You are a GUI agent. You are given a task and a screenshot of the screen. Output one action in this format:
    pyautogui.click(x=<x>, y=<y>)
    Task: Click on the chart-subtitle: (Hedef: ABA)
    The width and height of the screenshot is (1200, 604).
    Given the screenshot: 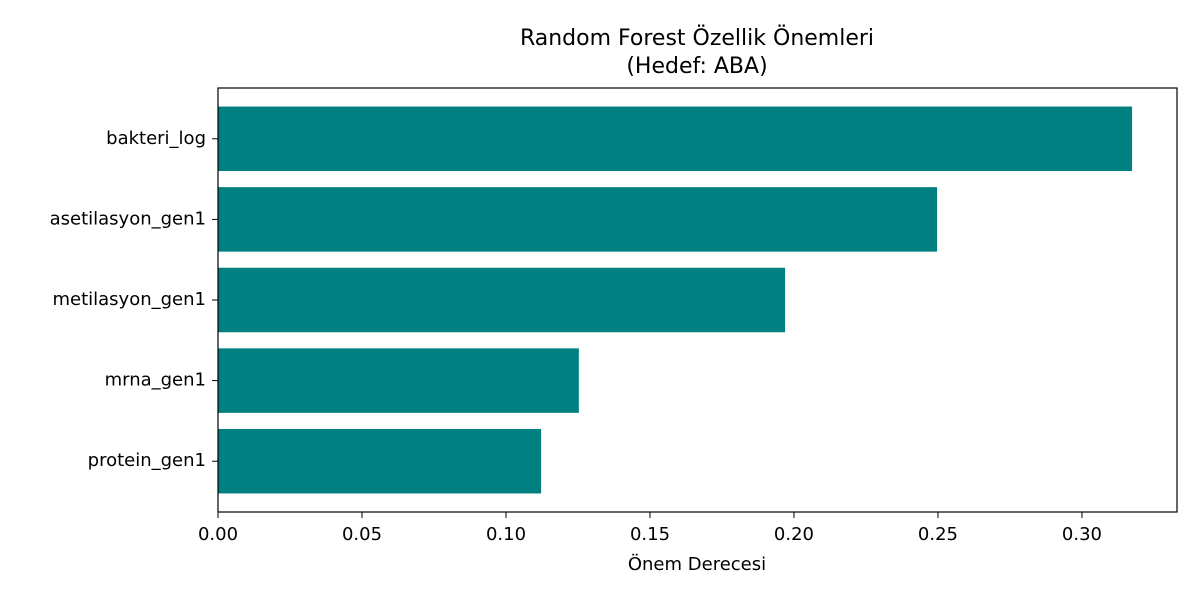 What is the action you would take?
    pyautogui.click(x=696, y=66)
    